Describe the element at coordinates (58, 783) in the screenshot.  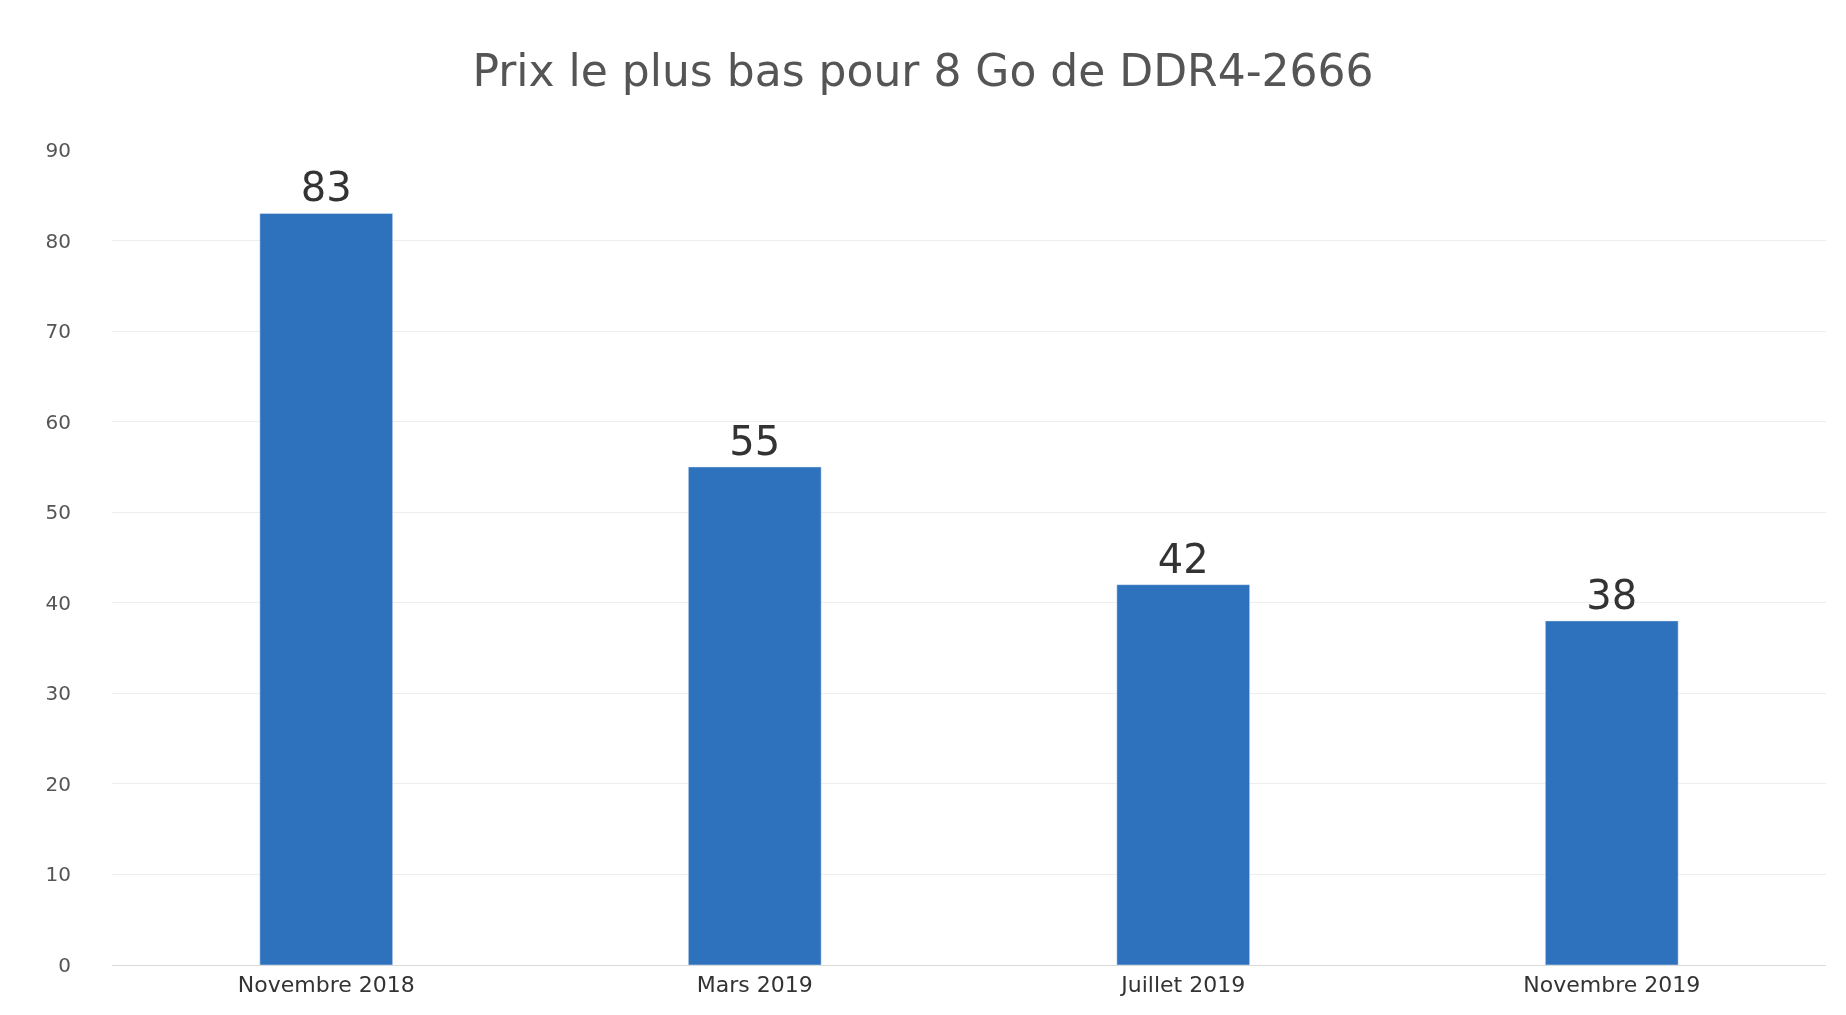
I see `y-tick-label: 20` at that location.